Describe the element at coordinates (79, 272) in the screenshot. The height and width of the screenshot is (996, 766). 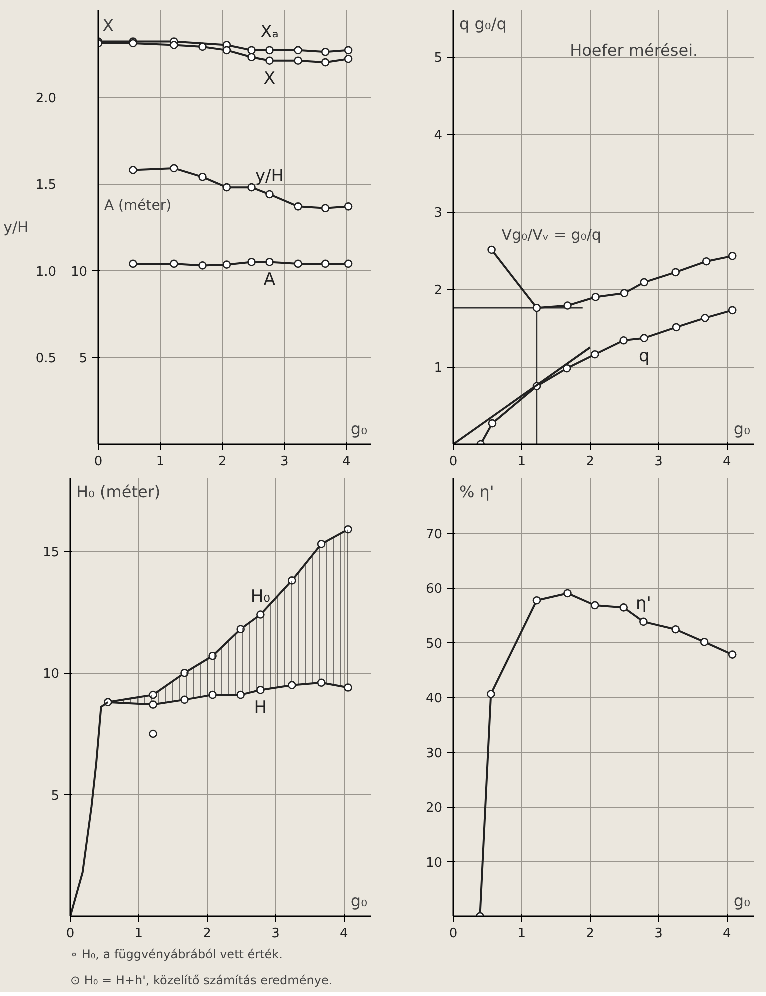
I see `y2-tick-label: 10` at that location.